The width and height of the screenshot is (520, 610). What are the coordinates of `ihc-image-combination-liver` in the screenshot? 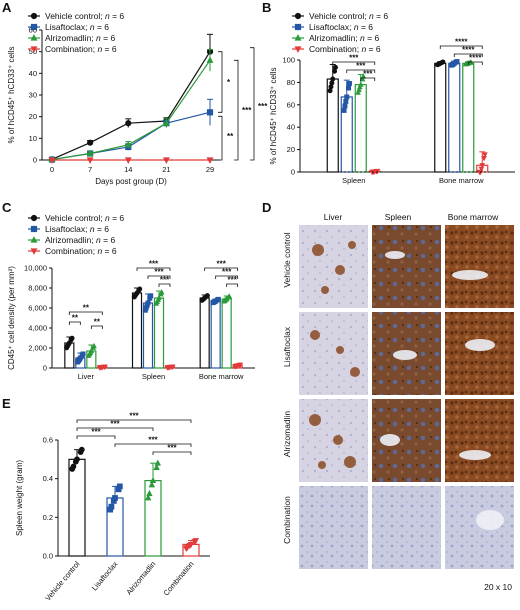 It's located at (333, 527).